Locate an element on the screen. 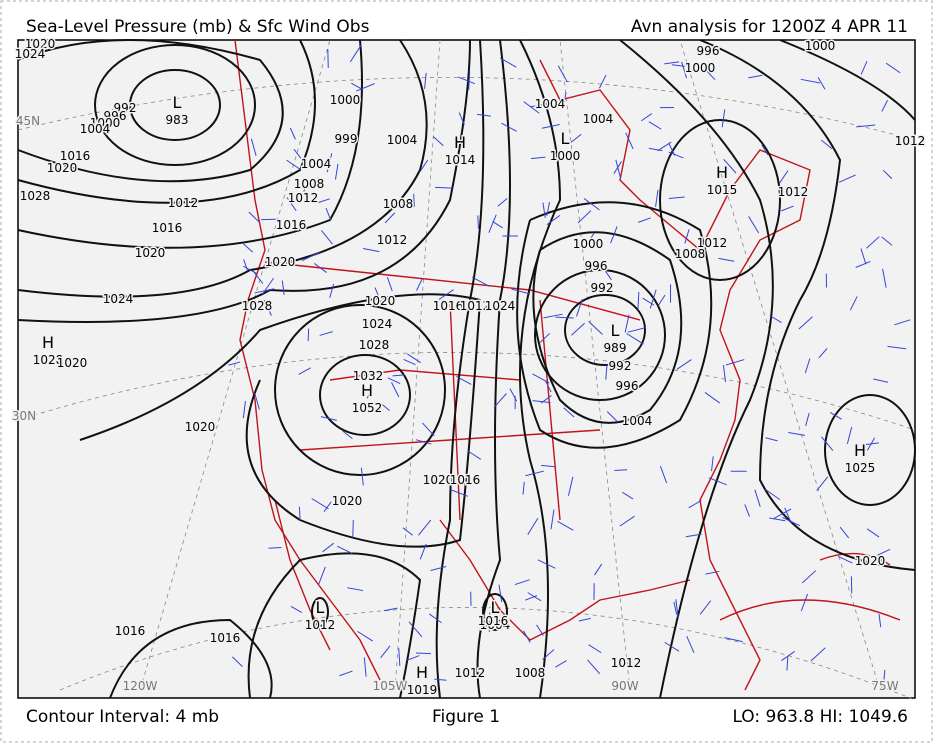 This screenshot has width=934, height=748. grid-label: 90W is located at coordinates (624, 686).